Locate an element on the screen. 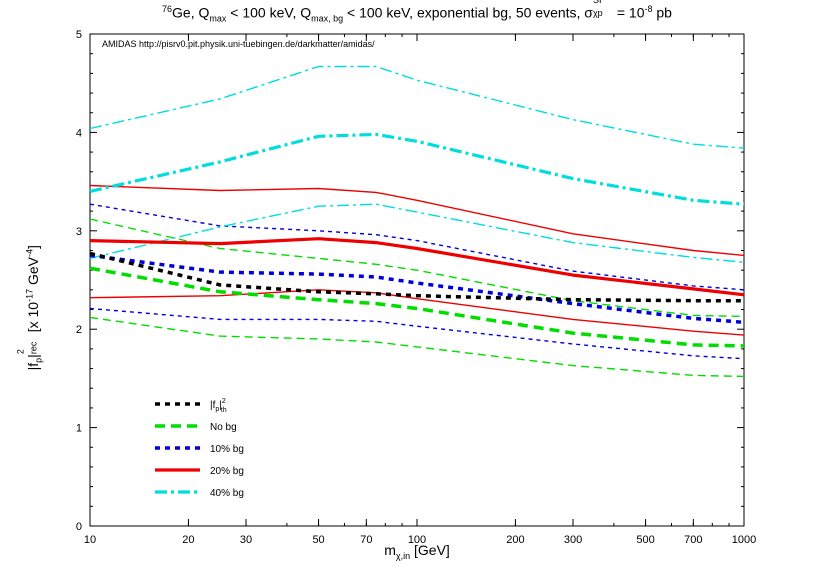 This screenshot has width=817, height=572. title-mid: < 100 keV, Q is located at coordinates (269, 12).